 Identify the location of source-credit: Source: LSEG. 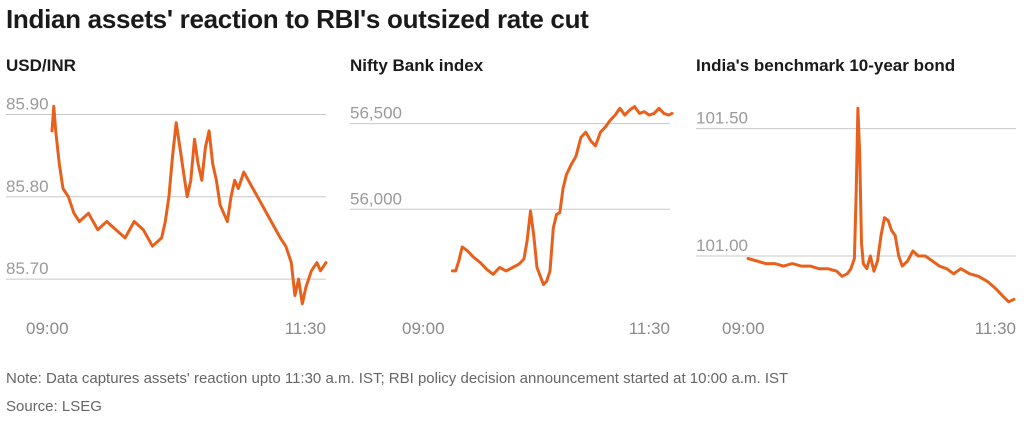
(54, 406).